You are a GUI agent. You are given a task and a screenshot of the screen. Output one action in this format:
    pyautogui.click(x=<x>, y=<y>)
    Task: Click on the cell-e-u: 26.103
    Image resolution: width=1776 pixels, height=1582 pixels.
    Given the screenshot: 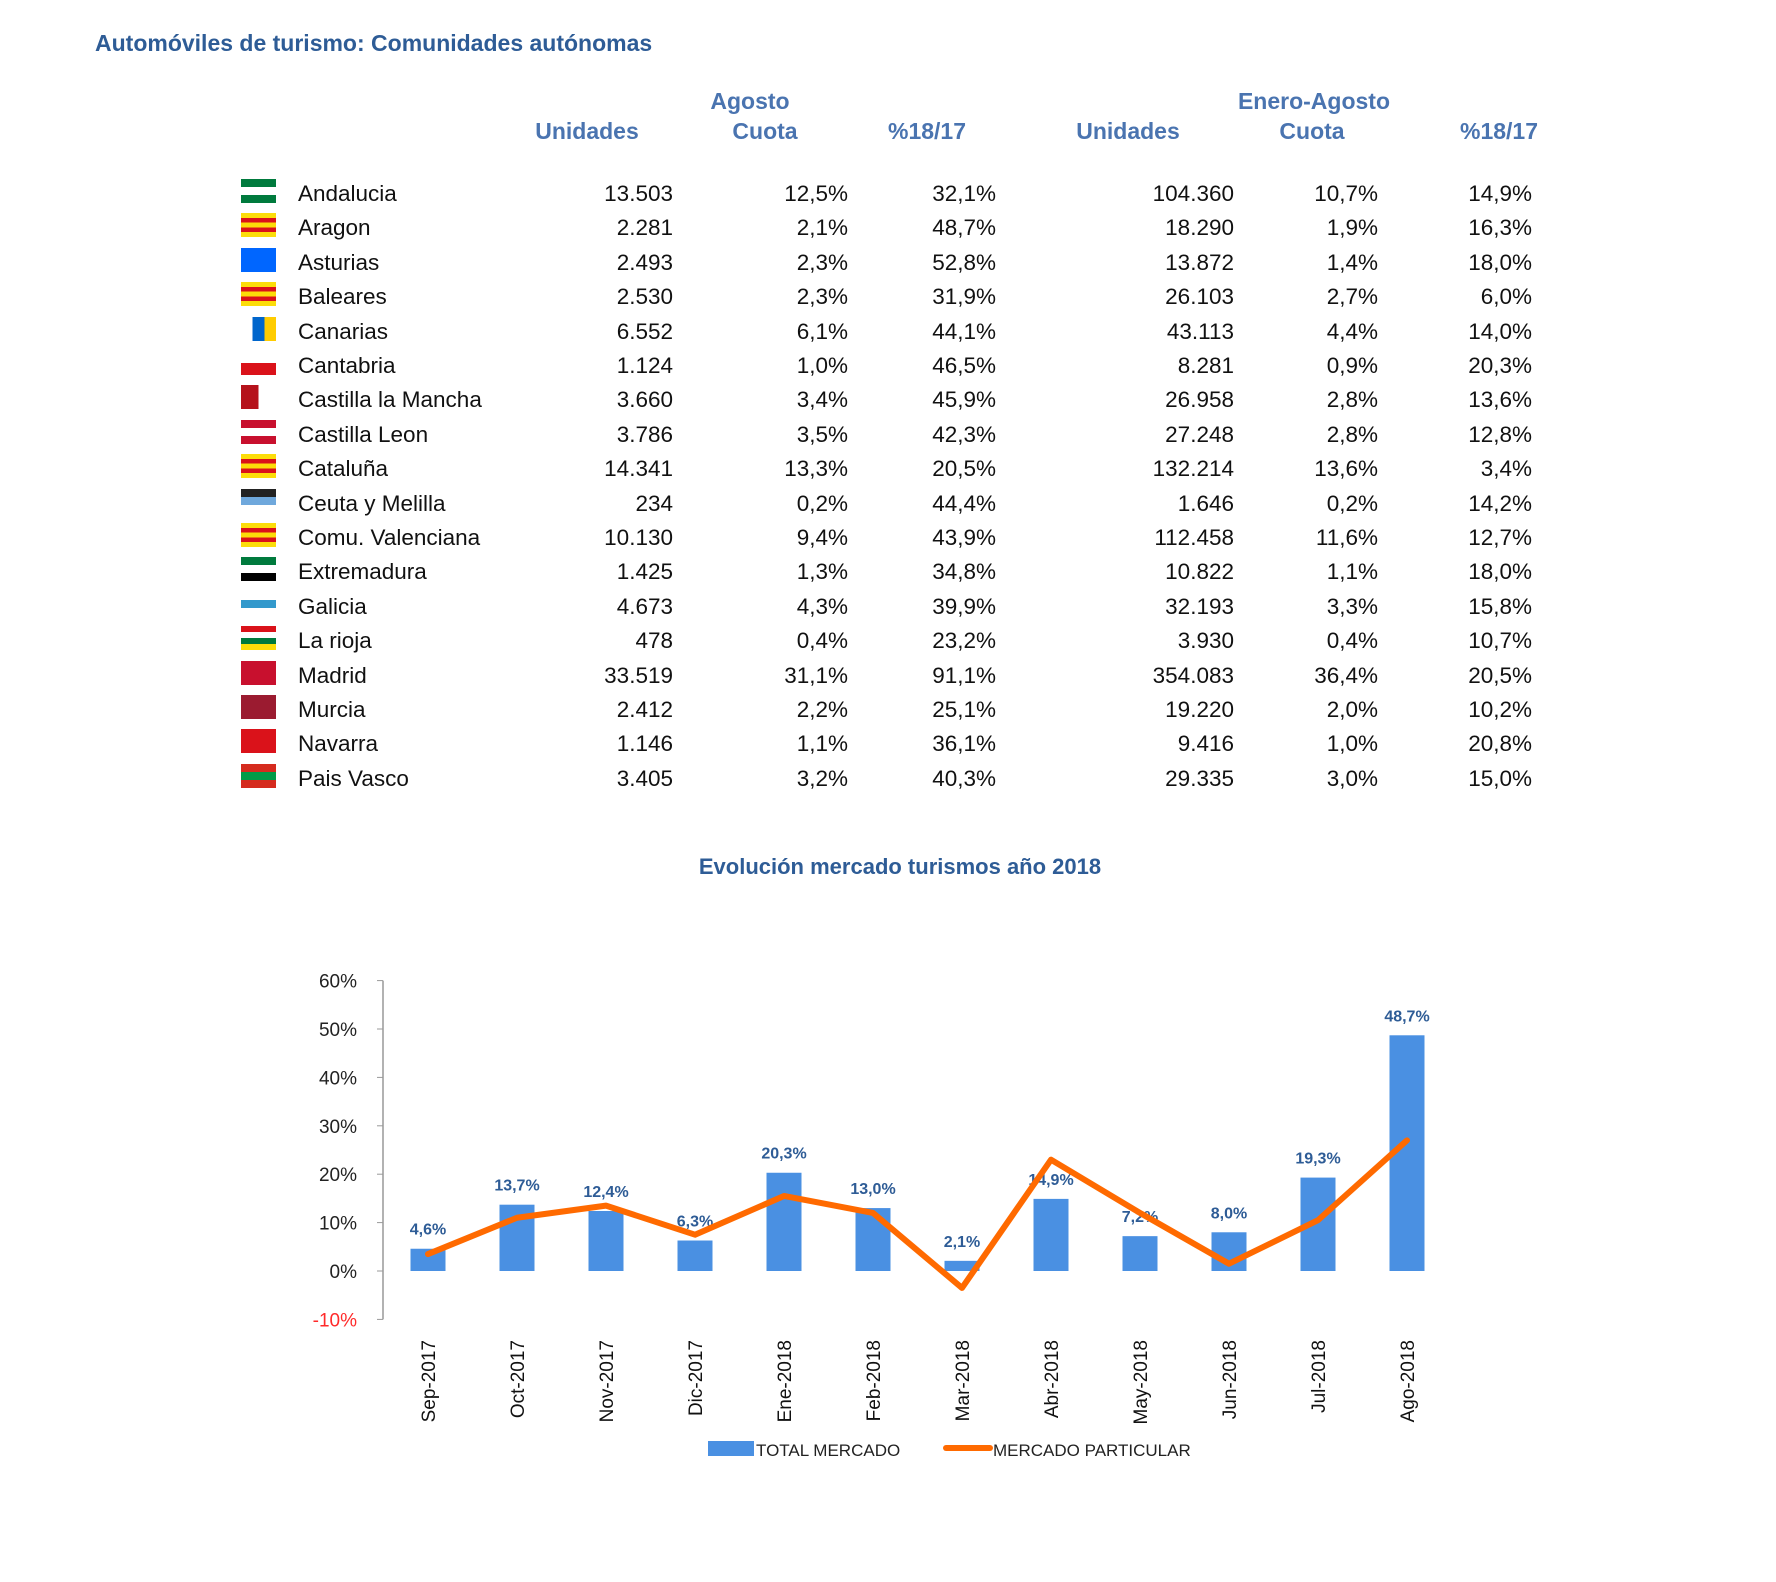 What is the action you would take?
    pyautogui.click(x=1199, y=297)
    